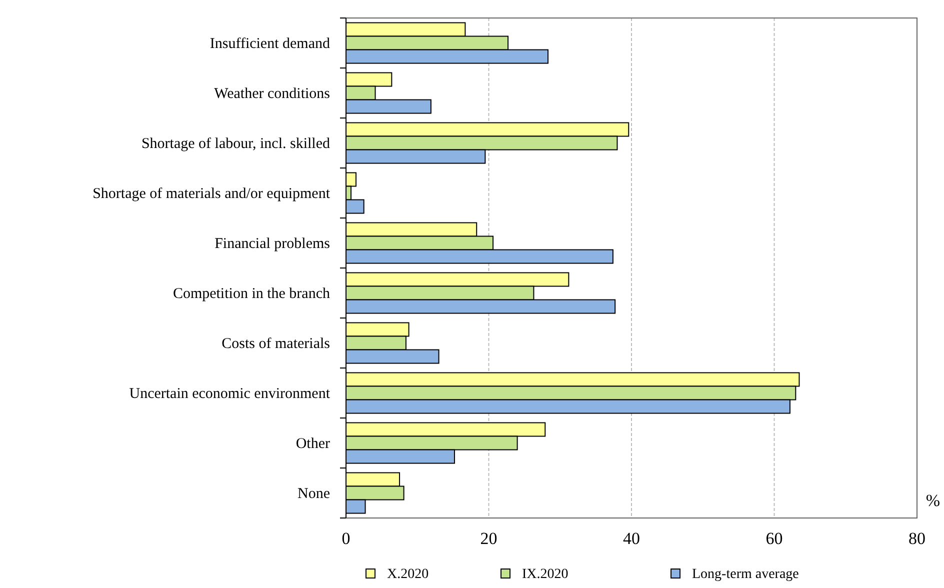 The image size is (944, 588). What do you see at coordinates (272, 244) in the screenshot?
I see `y-tick-label: Financial problems` at bounding box center [272, 244].